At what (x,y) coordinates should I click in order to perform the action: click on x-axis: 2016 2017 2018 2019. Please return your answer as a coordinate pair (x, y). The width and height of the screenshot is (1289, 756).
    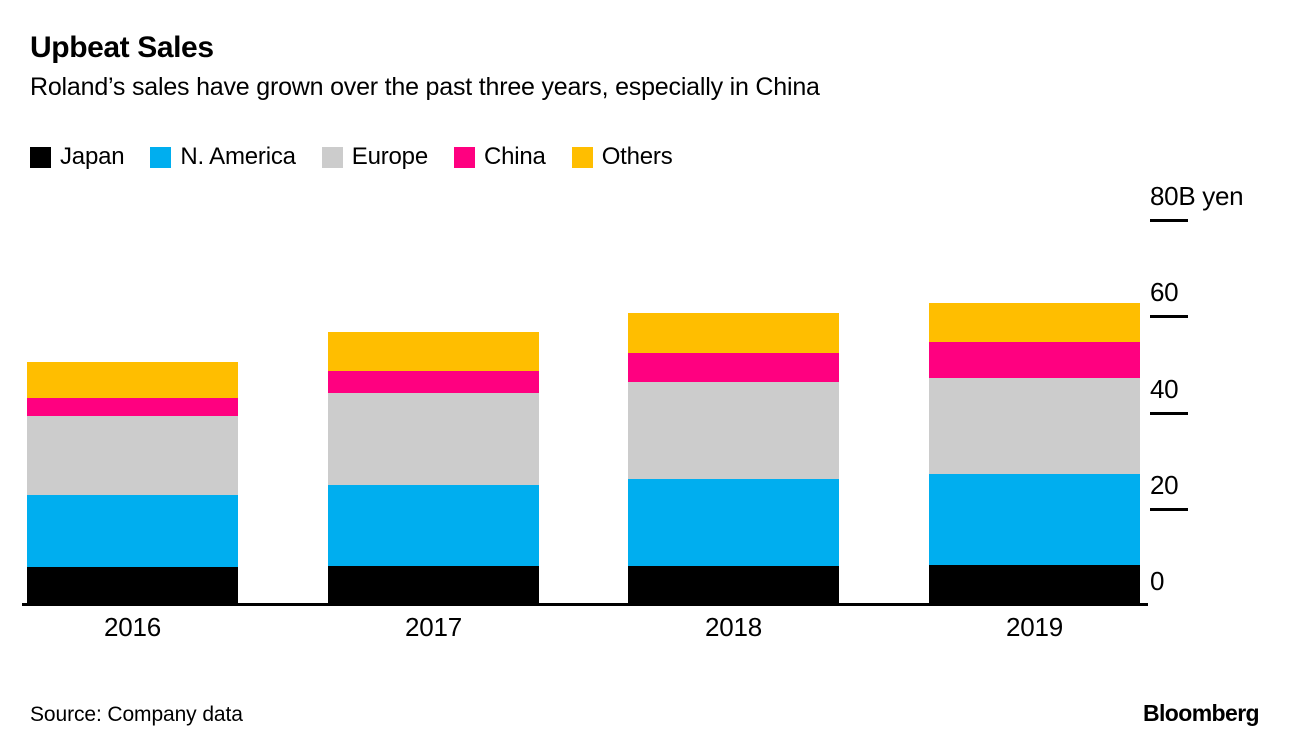
    Looking at the image, I should click on (580, 637).